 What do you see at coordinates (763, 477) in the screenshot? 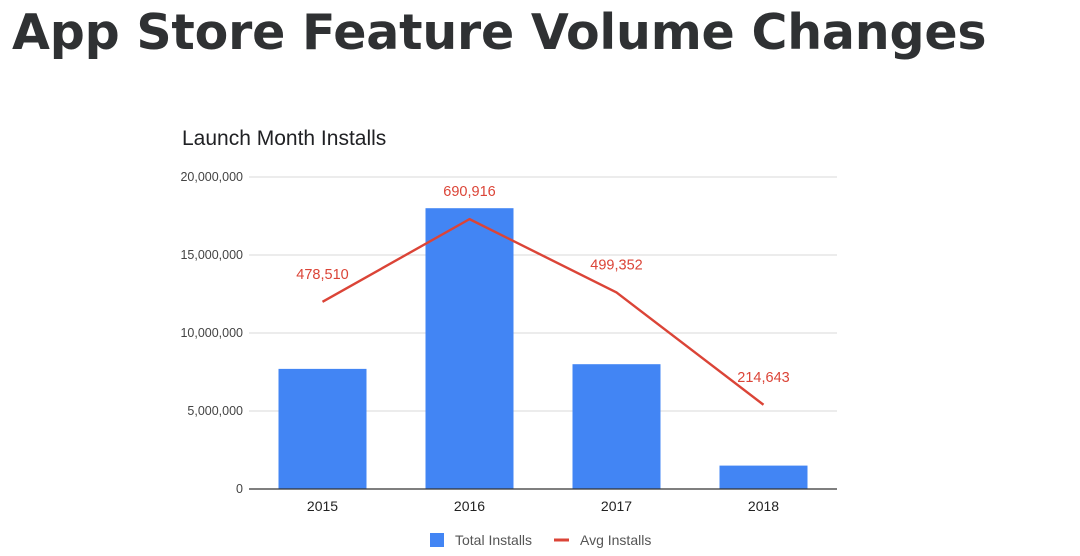
I see `bar-2018` at bounding box center [763, 477].